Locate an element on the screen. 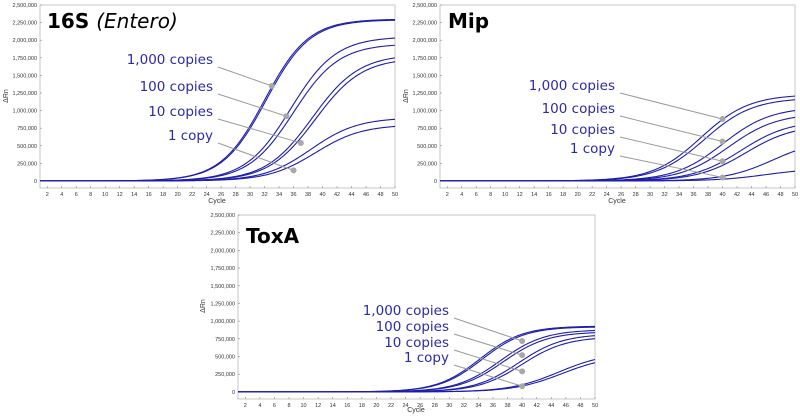 The height and width of the screenshot is (416, 800). y-tick-label: 1,000,000 is located at coordinates (425, 112).